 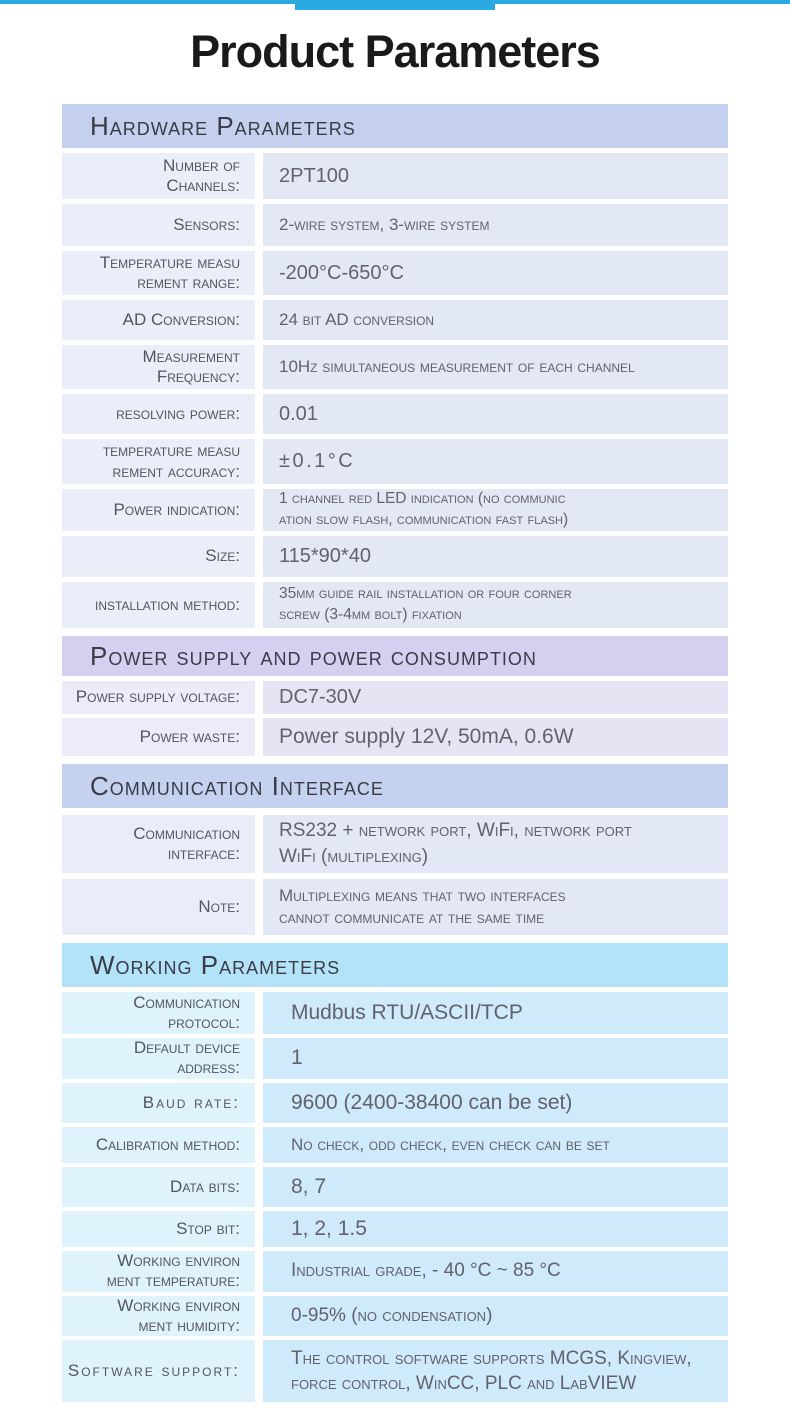 I want to click on row-value: 2PT100, so click(x=495, y=176).